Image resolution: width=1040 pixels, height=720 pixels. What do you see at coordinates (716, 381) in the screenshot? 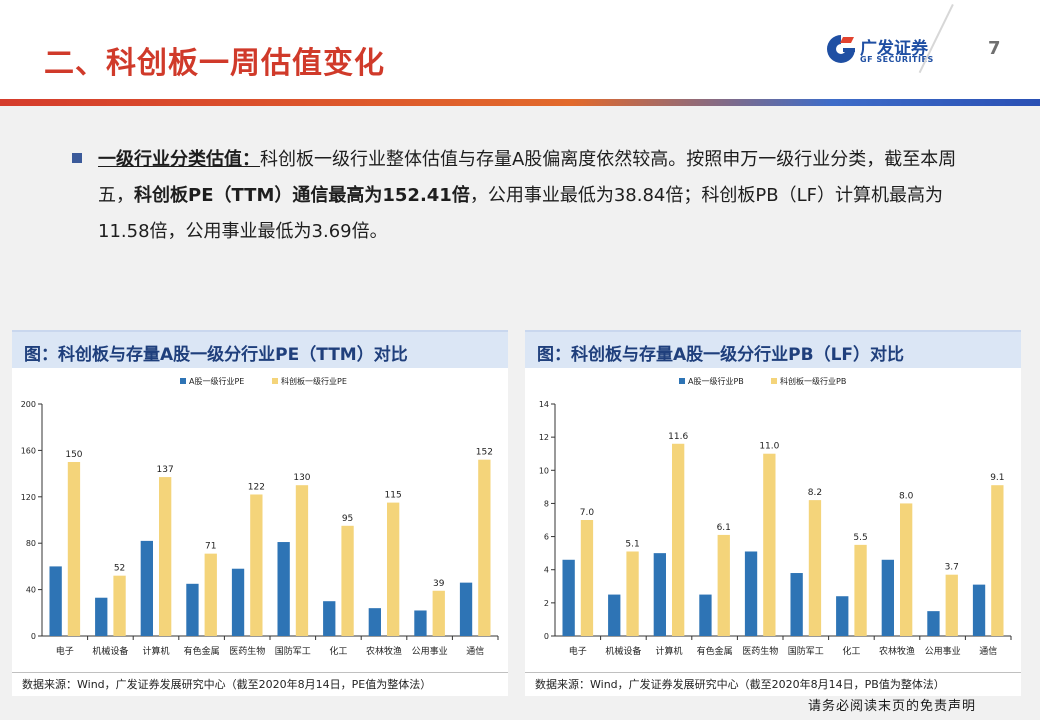
I see `legend-label: A股一级行业PB` at bounding box center [716, 381].